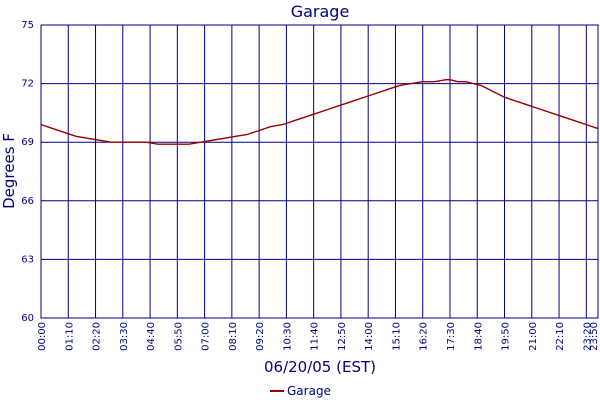 This screenshot has height=400, width=600. Describe the element at coordinates (27, 259) in the screenshot. I see `y-tick-label-63: 63` at that location.